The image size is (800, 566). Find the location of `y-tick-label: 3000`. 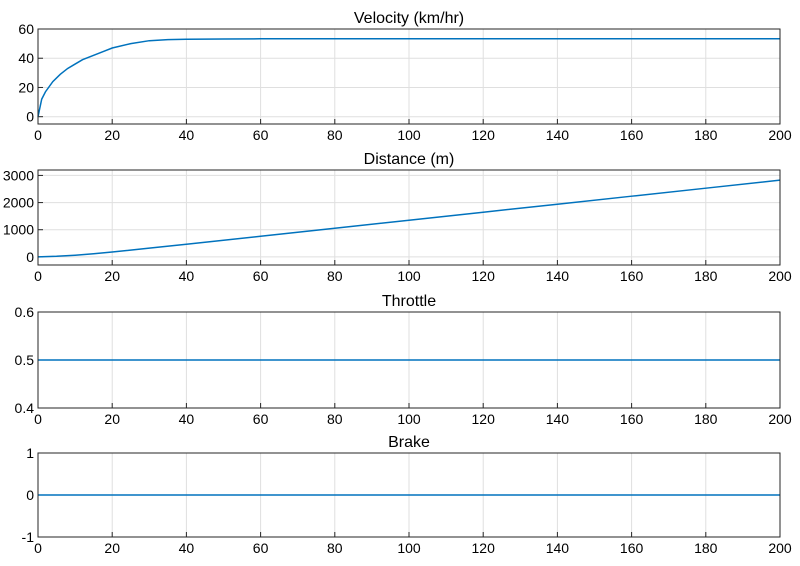

y-tick-label: 3000 is located at coordinates (18, 175).